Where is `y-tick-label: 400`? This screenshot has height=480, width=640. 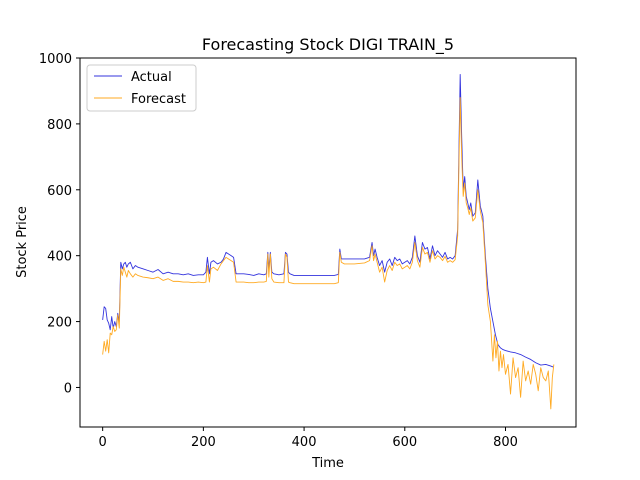 y-tick-label: 400 is located at coordinates (59, 257).